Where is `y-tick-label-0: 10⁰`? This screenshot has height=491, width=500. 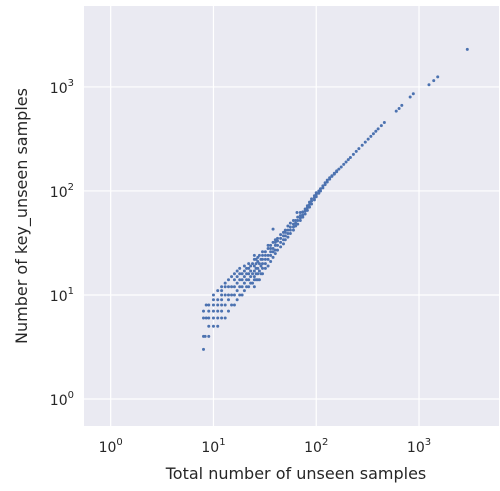 y-tick-label-0: 10⁰ is located at coordinates (62, 399).